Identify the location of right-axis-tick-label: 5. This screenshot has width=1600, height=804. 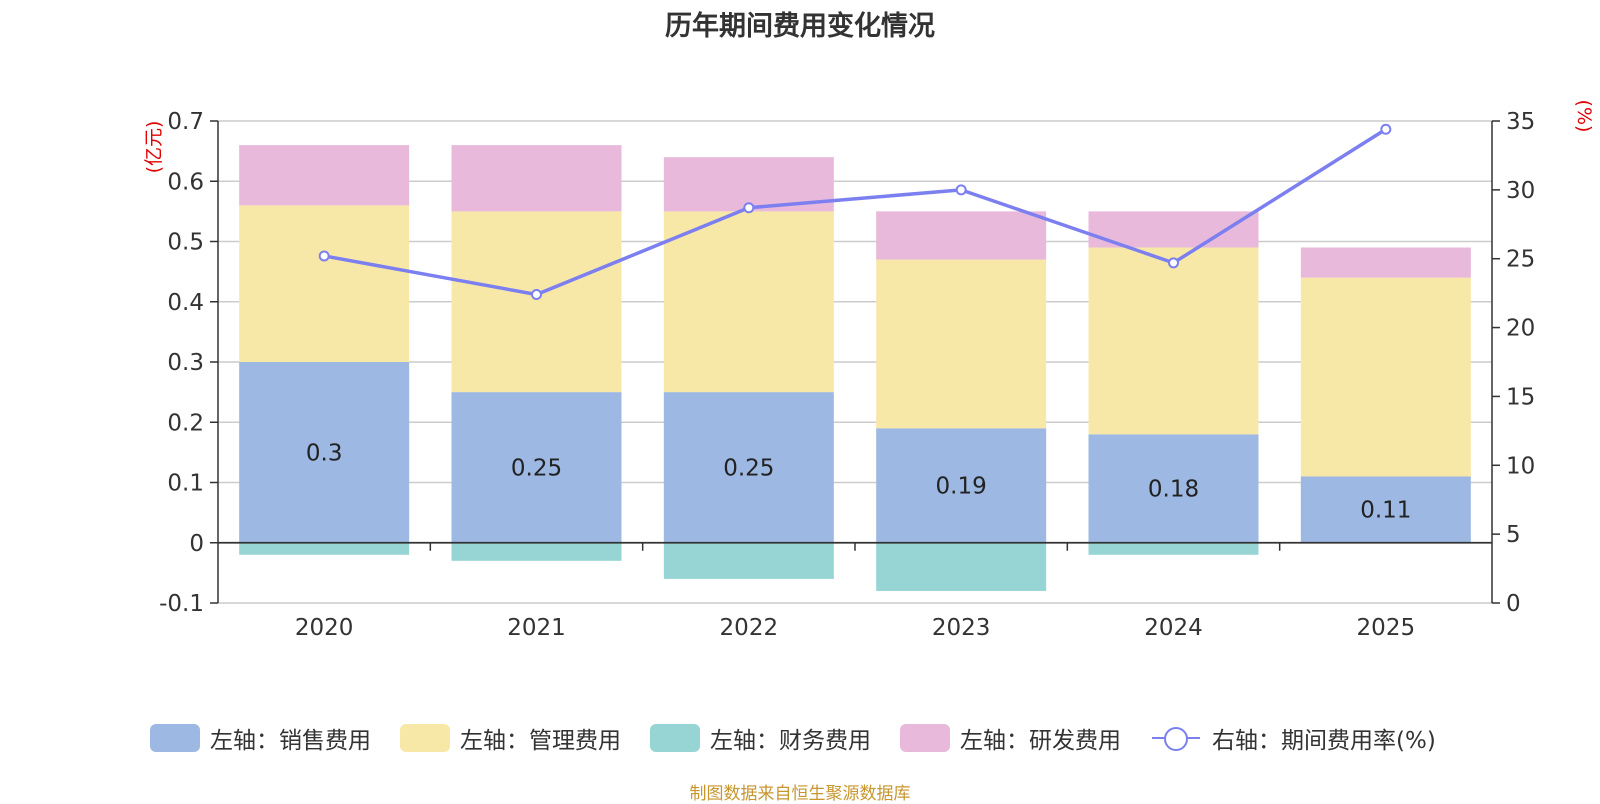
(1513, 535).